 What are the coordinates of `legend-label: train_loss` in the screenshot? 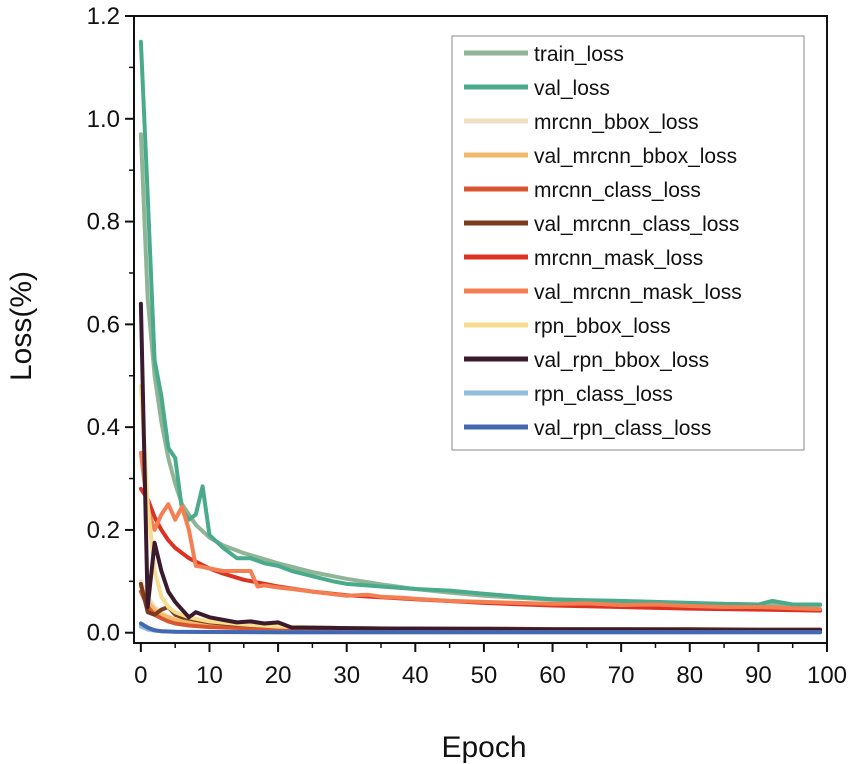 It's located at (579, 54).